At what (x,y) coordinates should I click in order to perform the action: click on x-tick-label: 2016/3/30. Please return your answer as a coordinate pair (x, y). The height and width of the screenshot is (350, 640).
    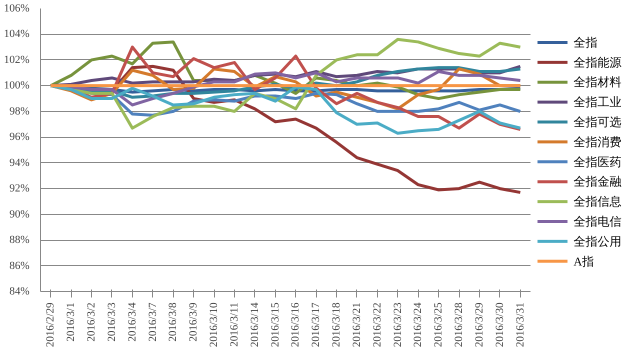
    Looking at the image, I should click on (500, 325).